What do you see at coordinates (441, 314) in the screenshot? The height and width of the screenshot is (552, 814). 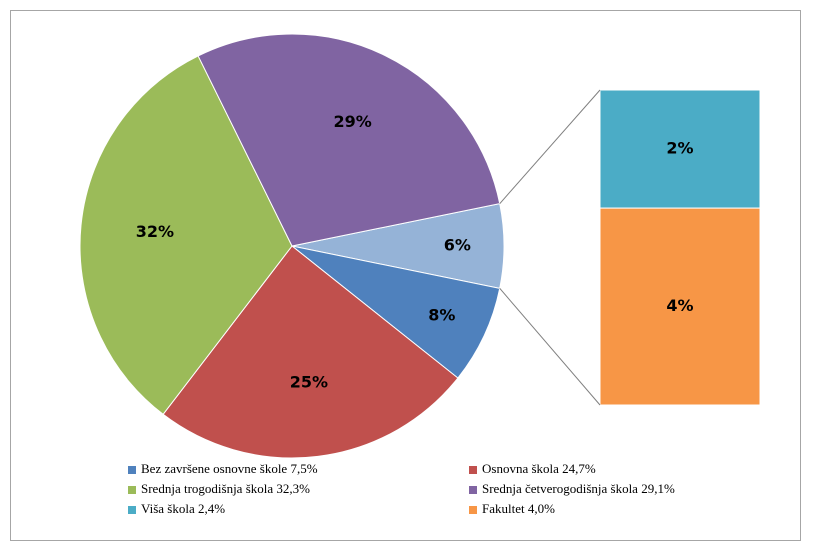 I see `data-label: 8%` at bounding box center [441, 314].